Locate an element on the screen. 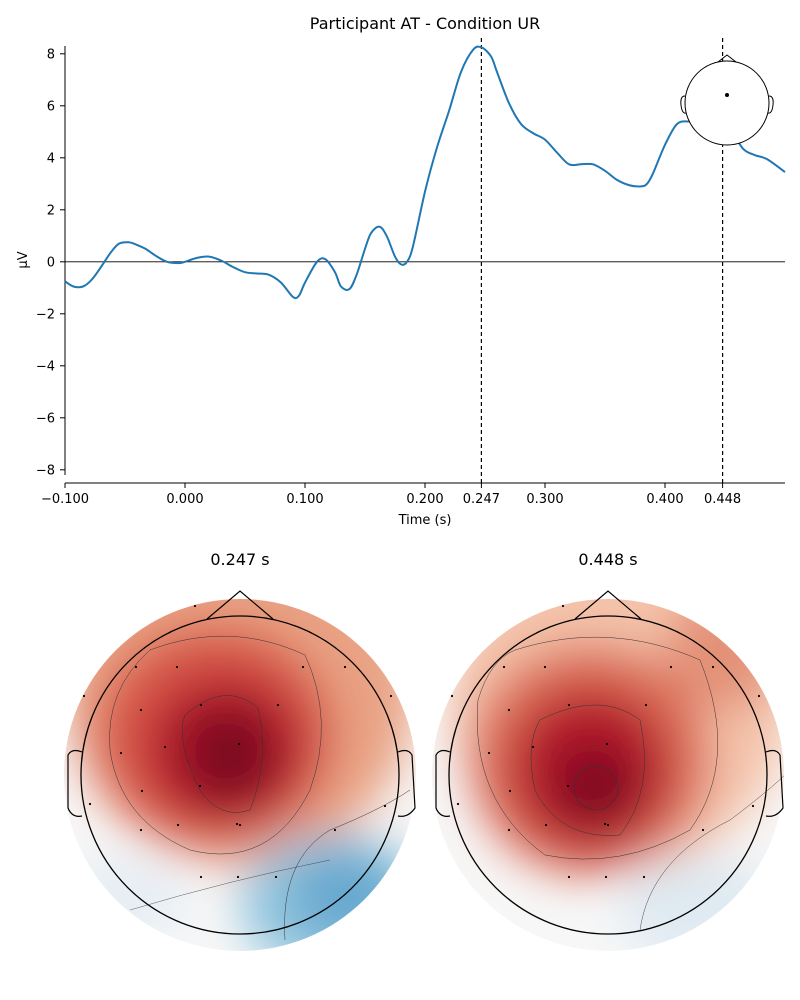 Image resolution: width=800 pixels, height=1000 pixels. y-axis: 8 6 4 2 0 −2 −4 −6 −8 is located at coordinates (50, 262).